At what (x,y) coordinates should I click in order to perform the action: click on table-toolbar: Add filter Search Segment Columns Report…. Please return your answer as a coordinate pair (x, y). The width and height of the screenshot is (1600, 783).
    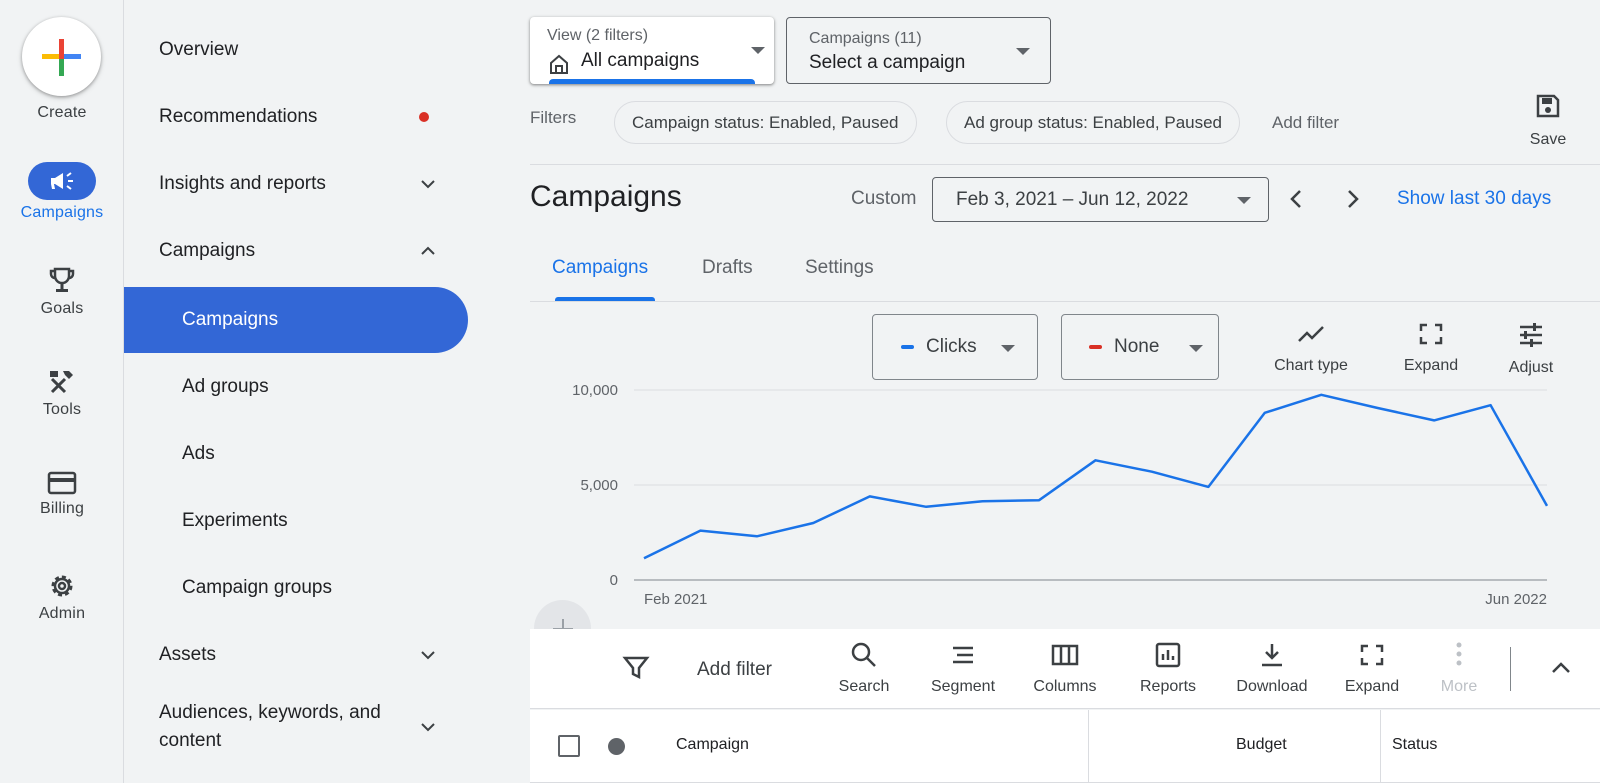
    Looking at the image, I should click on (1065, 669).